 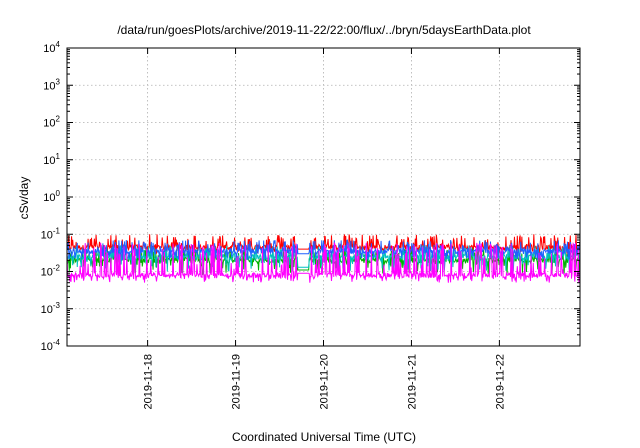 I want to click on y-axis-label: cSv/day, so click(x=24, y=198).